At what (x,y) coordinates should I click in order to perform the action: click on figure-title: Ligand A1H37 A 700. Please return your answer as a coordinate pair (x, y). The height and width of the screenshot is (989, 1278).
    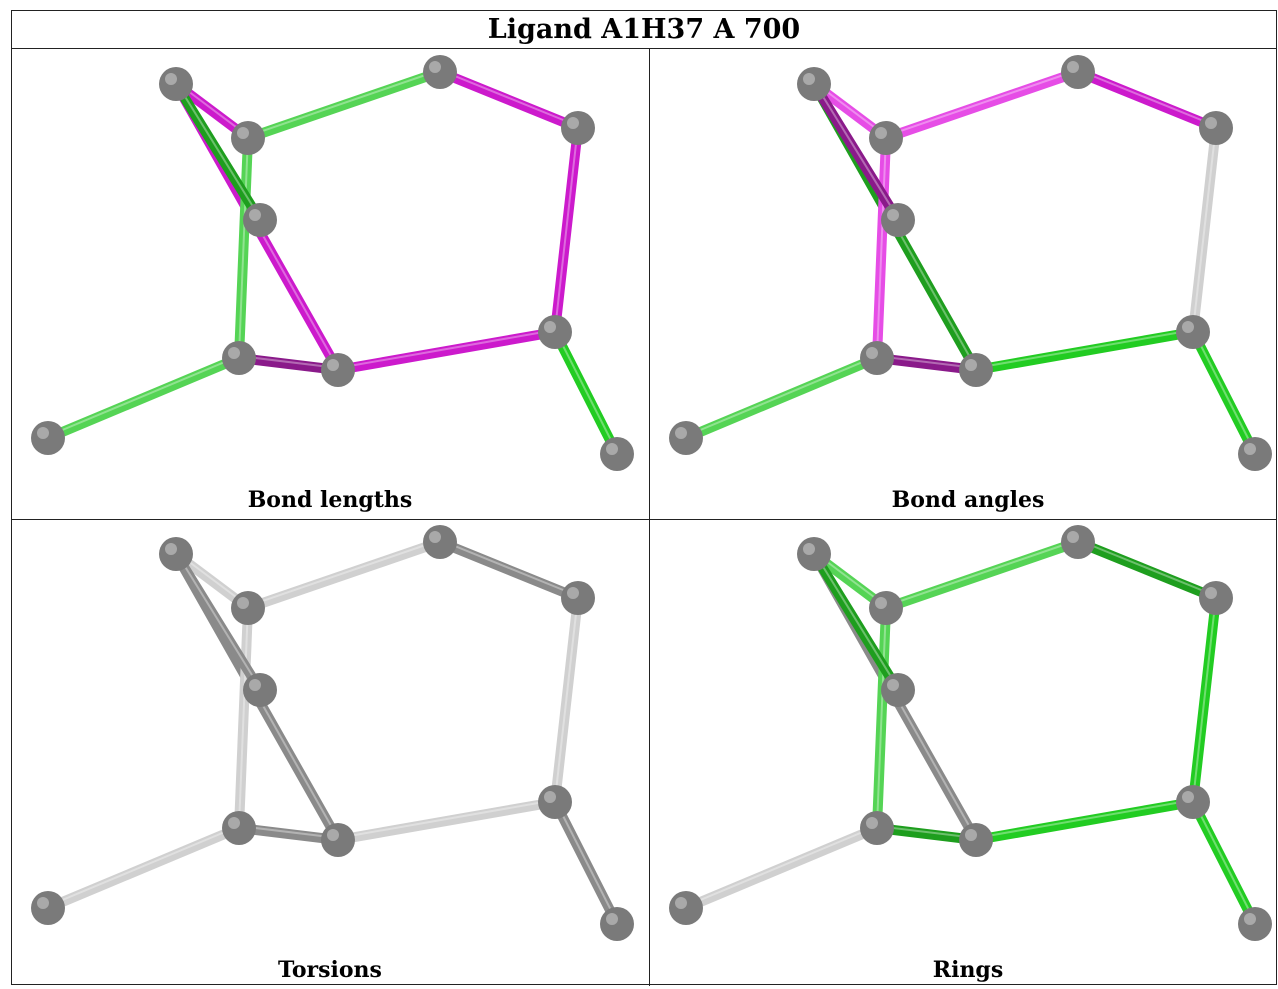
    Looking at the image, I should click on (644, 30).